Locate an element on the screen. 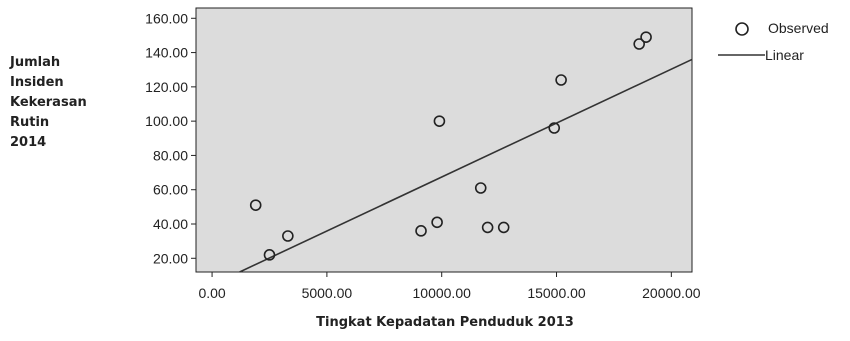  y-axis-label: Jumlah Insiden Kekerasan Rutin 2014 is located at coordinates (48, 102).